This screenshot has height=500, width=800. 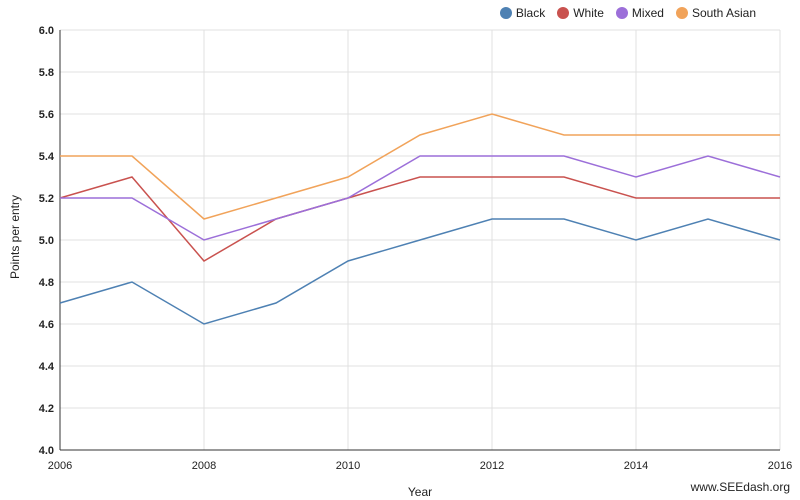 I want to click on legend-item-black: Black, so click(x=522, y=13).